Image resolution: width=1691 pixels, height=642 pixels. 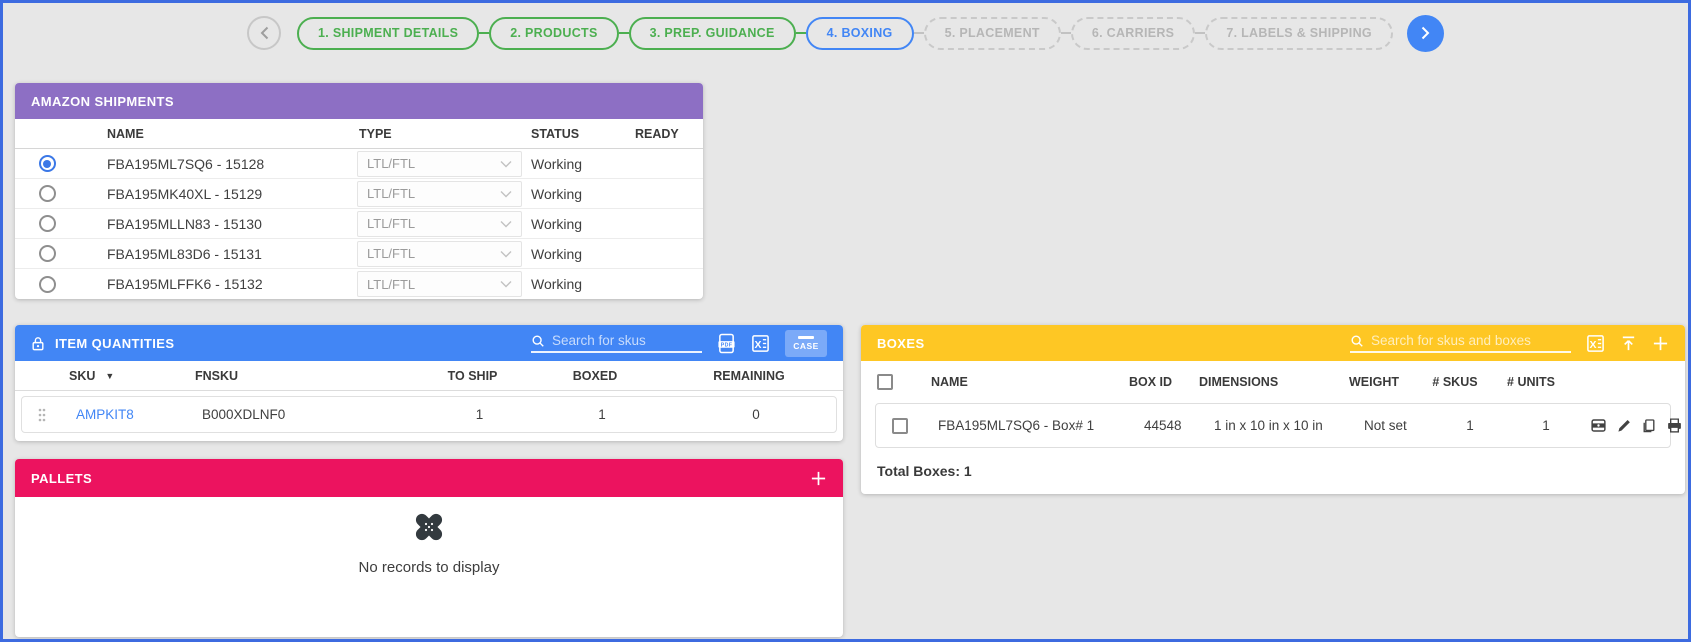 What do you see at coordinates (375, 133) in the screenshot?
I see `col-type: TYPE` at bounding box center [375, 133].